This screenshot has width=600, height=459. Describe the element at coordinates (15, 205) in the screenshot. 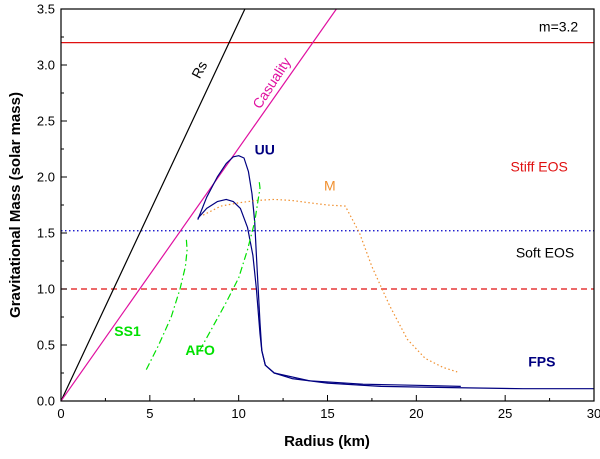

I see `y-axis-title: Gravitational Mass (solar mass)` at that location.